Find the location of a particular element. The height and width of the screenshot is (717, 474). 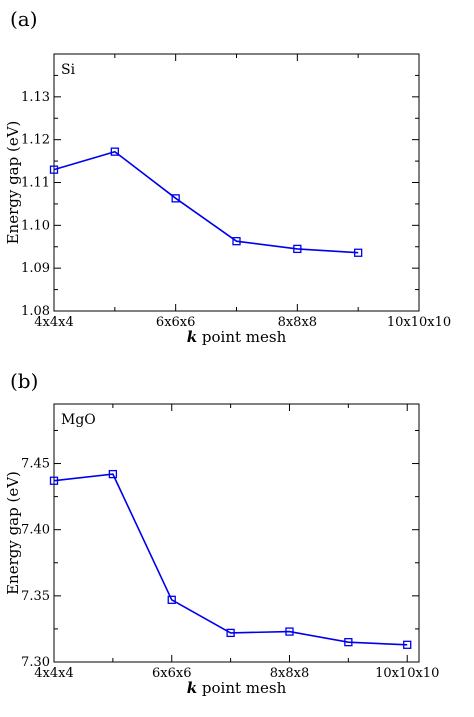

panel-a-y-tick-label: 1.11 is located at coordinates (35, 183).